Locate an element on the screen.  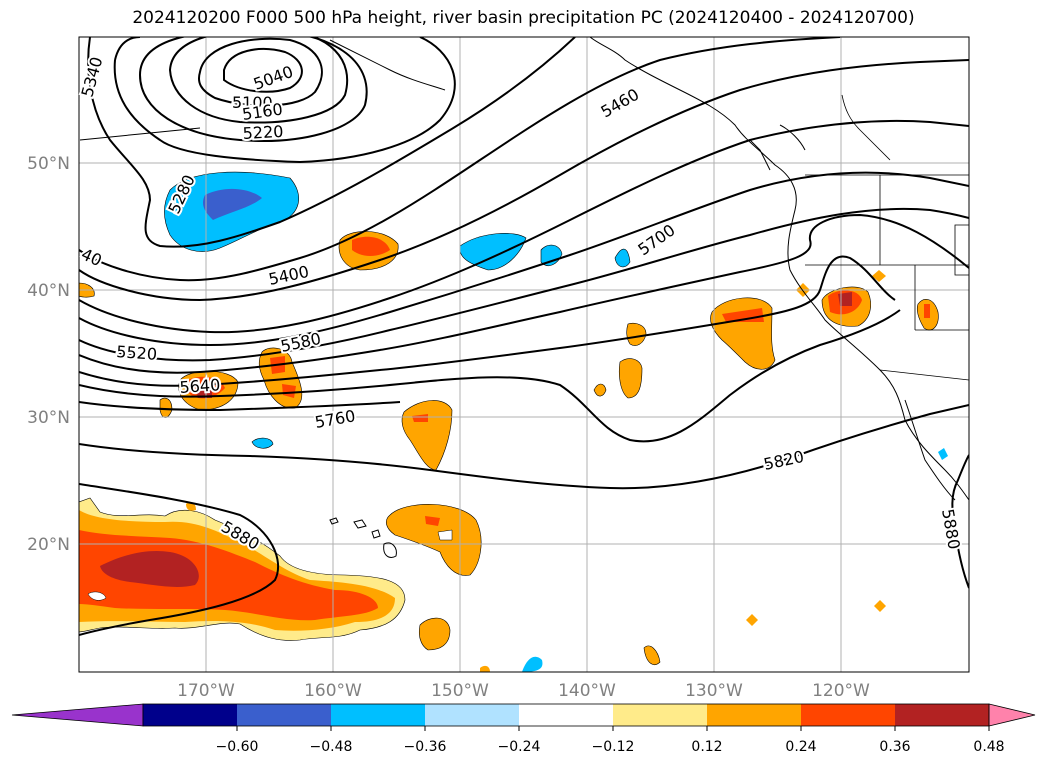
lat-label-50n: 50°N is located at coordinates (48, 164).